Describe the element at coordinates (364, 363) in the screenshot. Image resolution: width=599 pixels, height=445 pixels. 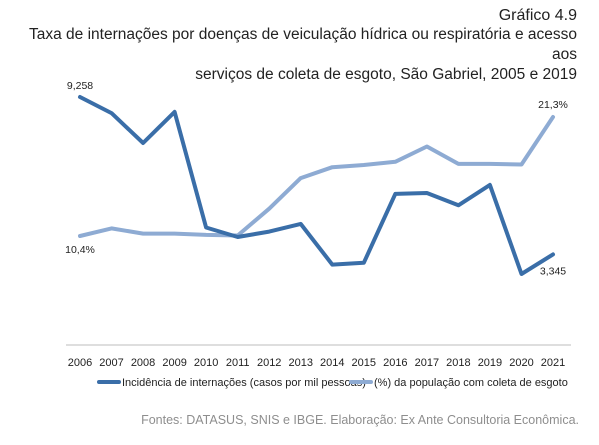
I see `x-tick-label: 2015` at that location.